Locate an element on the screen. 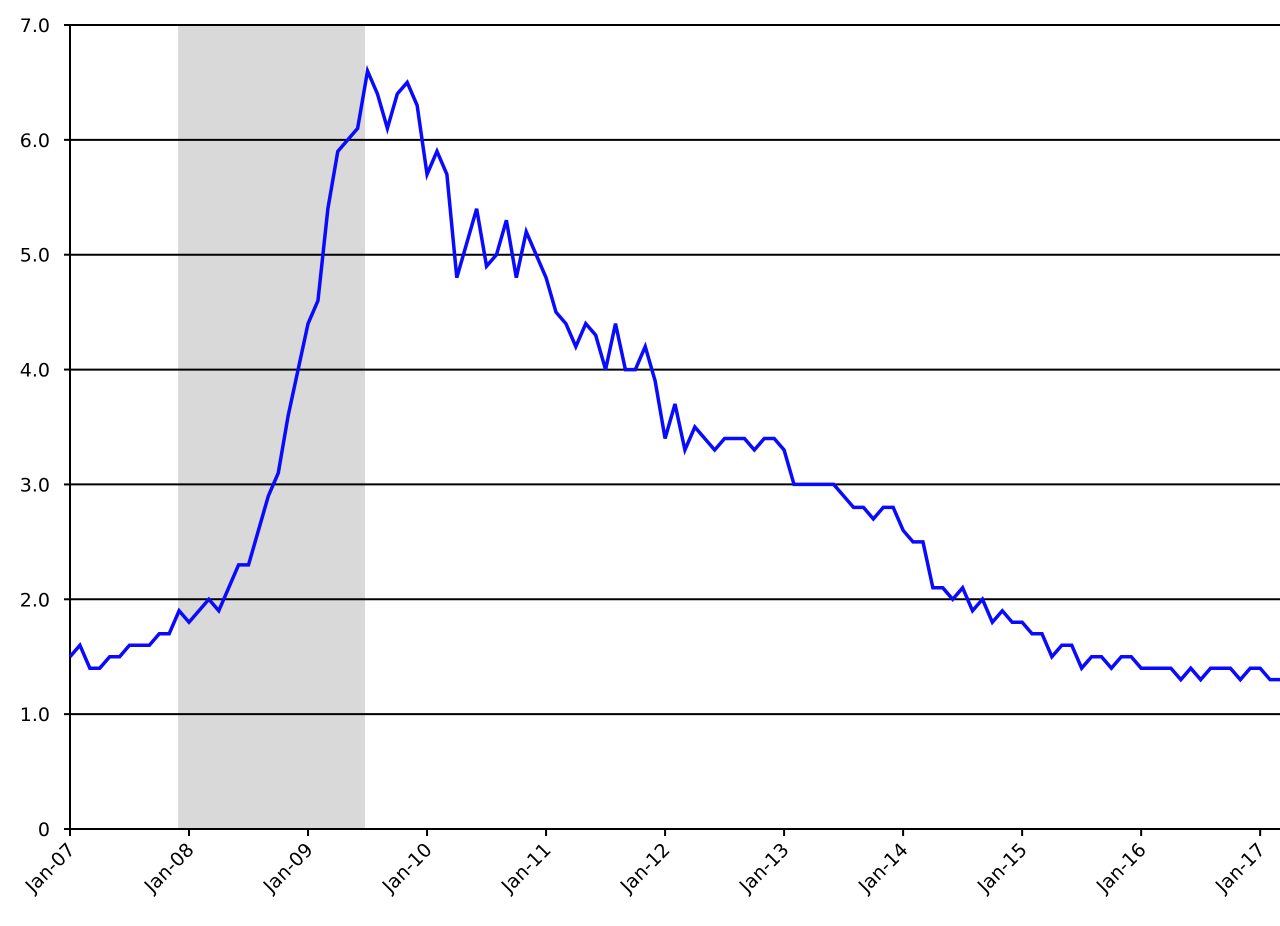 Image resolution: width=1280 pixels, height=926 pixels. x-tick-label: Jan-16 is located at coordinates (1121, 868).